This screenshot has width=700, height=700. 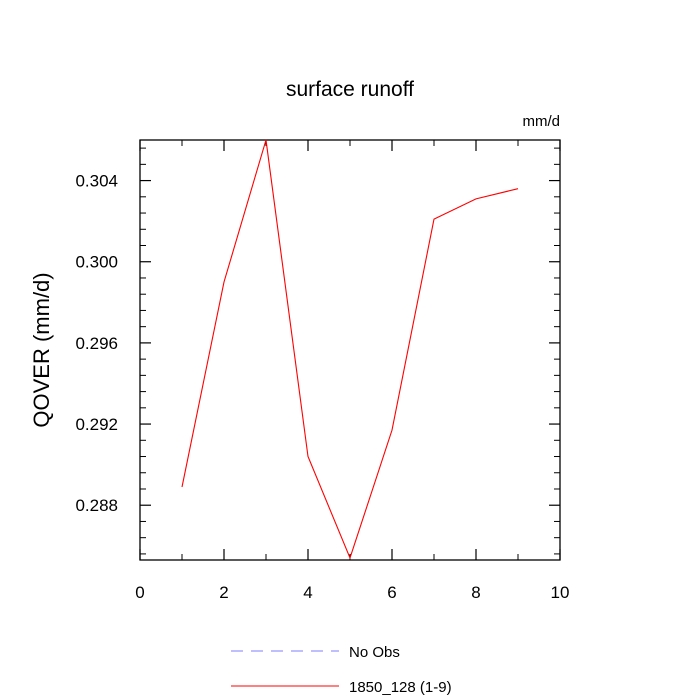 I want to click on legend: No Obs 1850_128 (1-9), so click(x=341, y=670).